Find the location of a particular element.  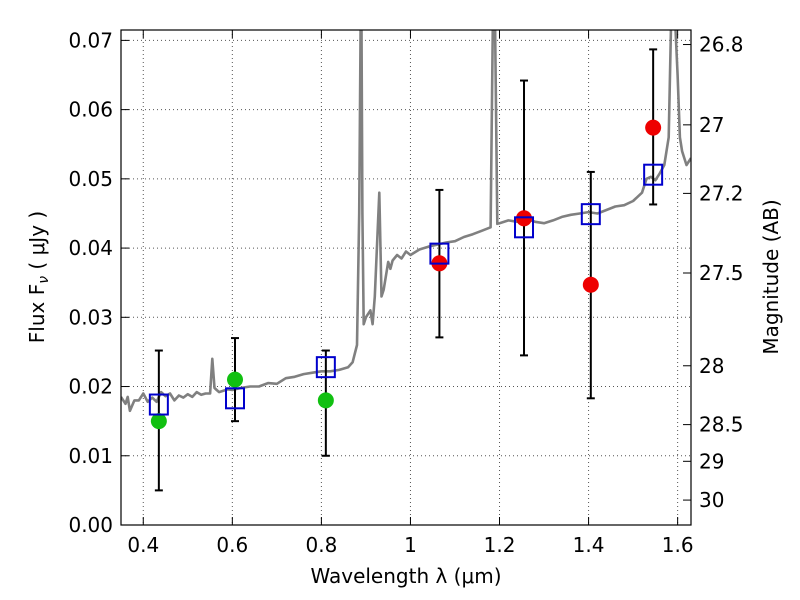

mag-tick-label: 30 is located at coordinates (711, 500).